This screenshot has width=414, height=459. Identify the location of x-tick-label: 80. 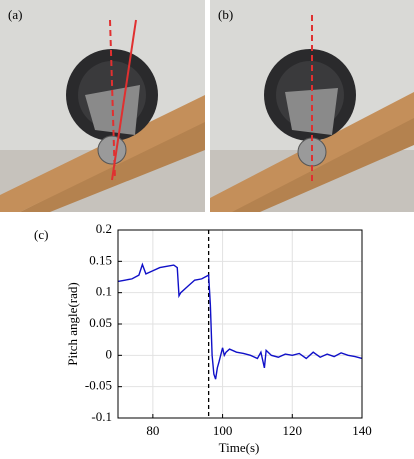
(152, 430).